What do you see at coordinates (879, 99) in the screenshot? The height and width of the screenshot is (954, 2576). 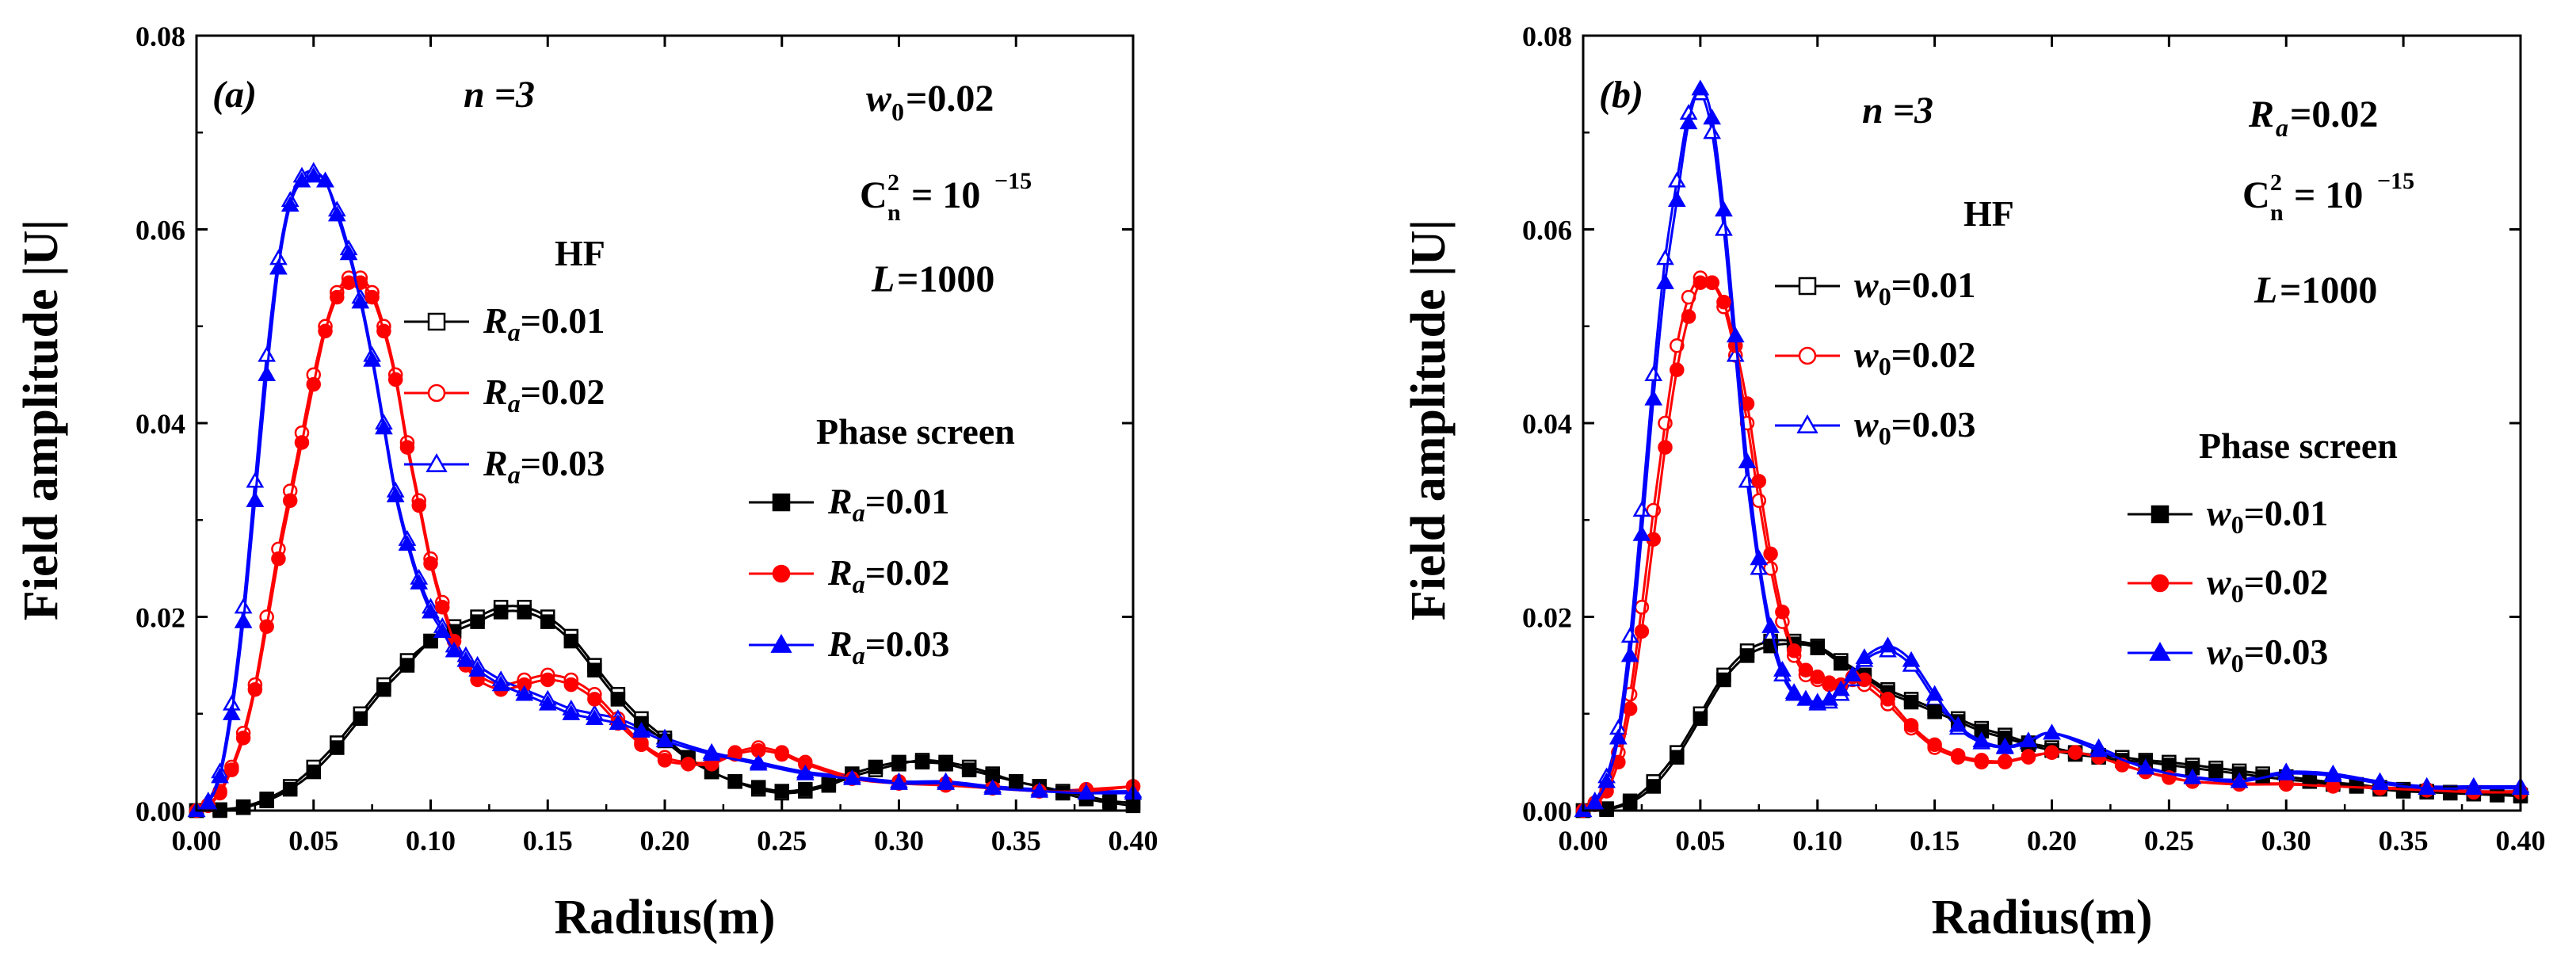 I see `w0-text-a: w` at bounding box center [879, 99].